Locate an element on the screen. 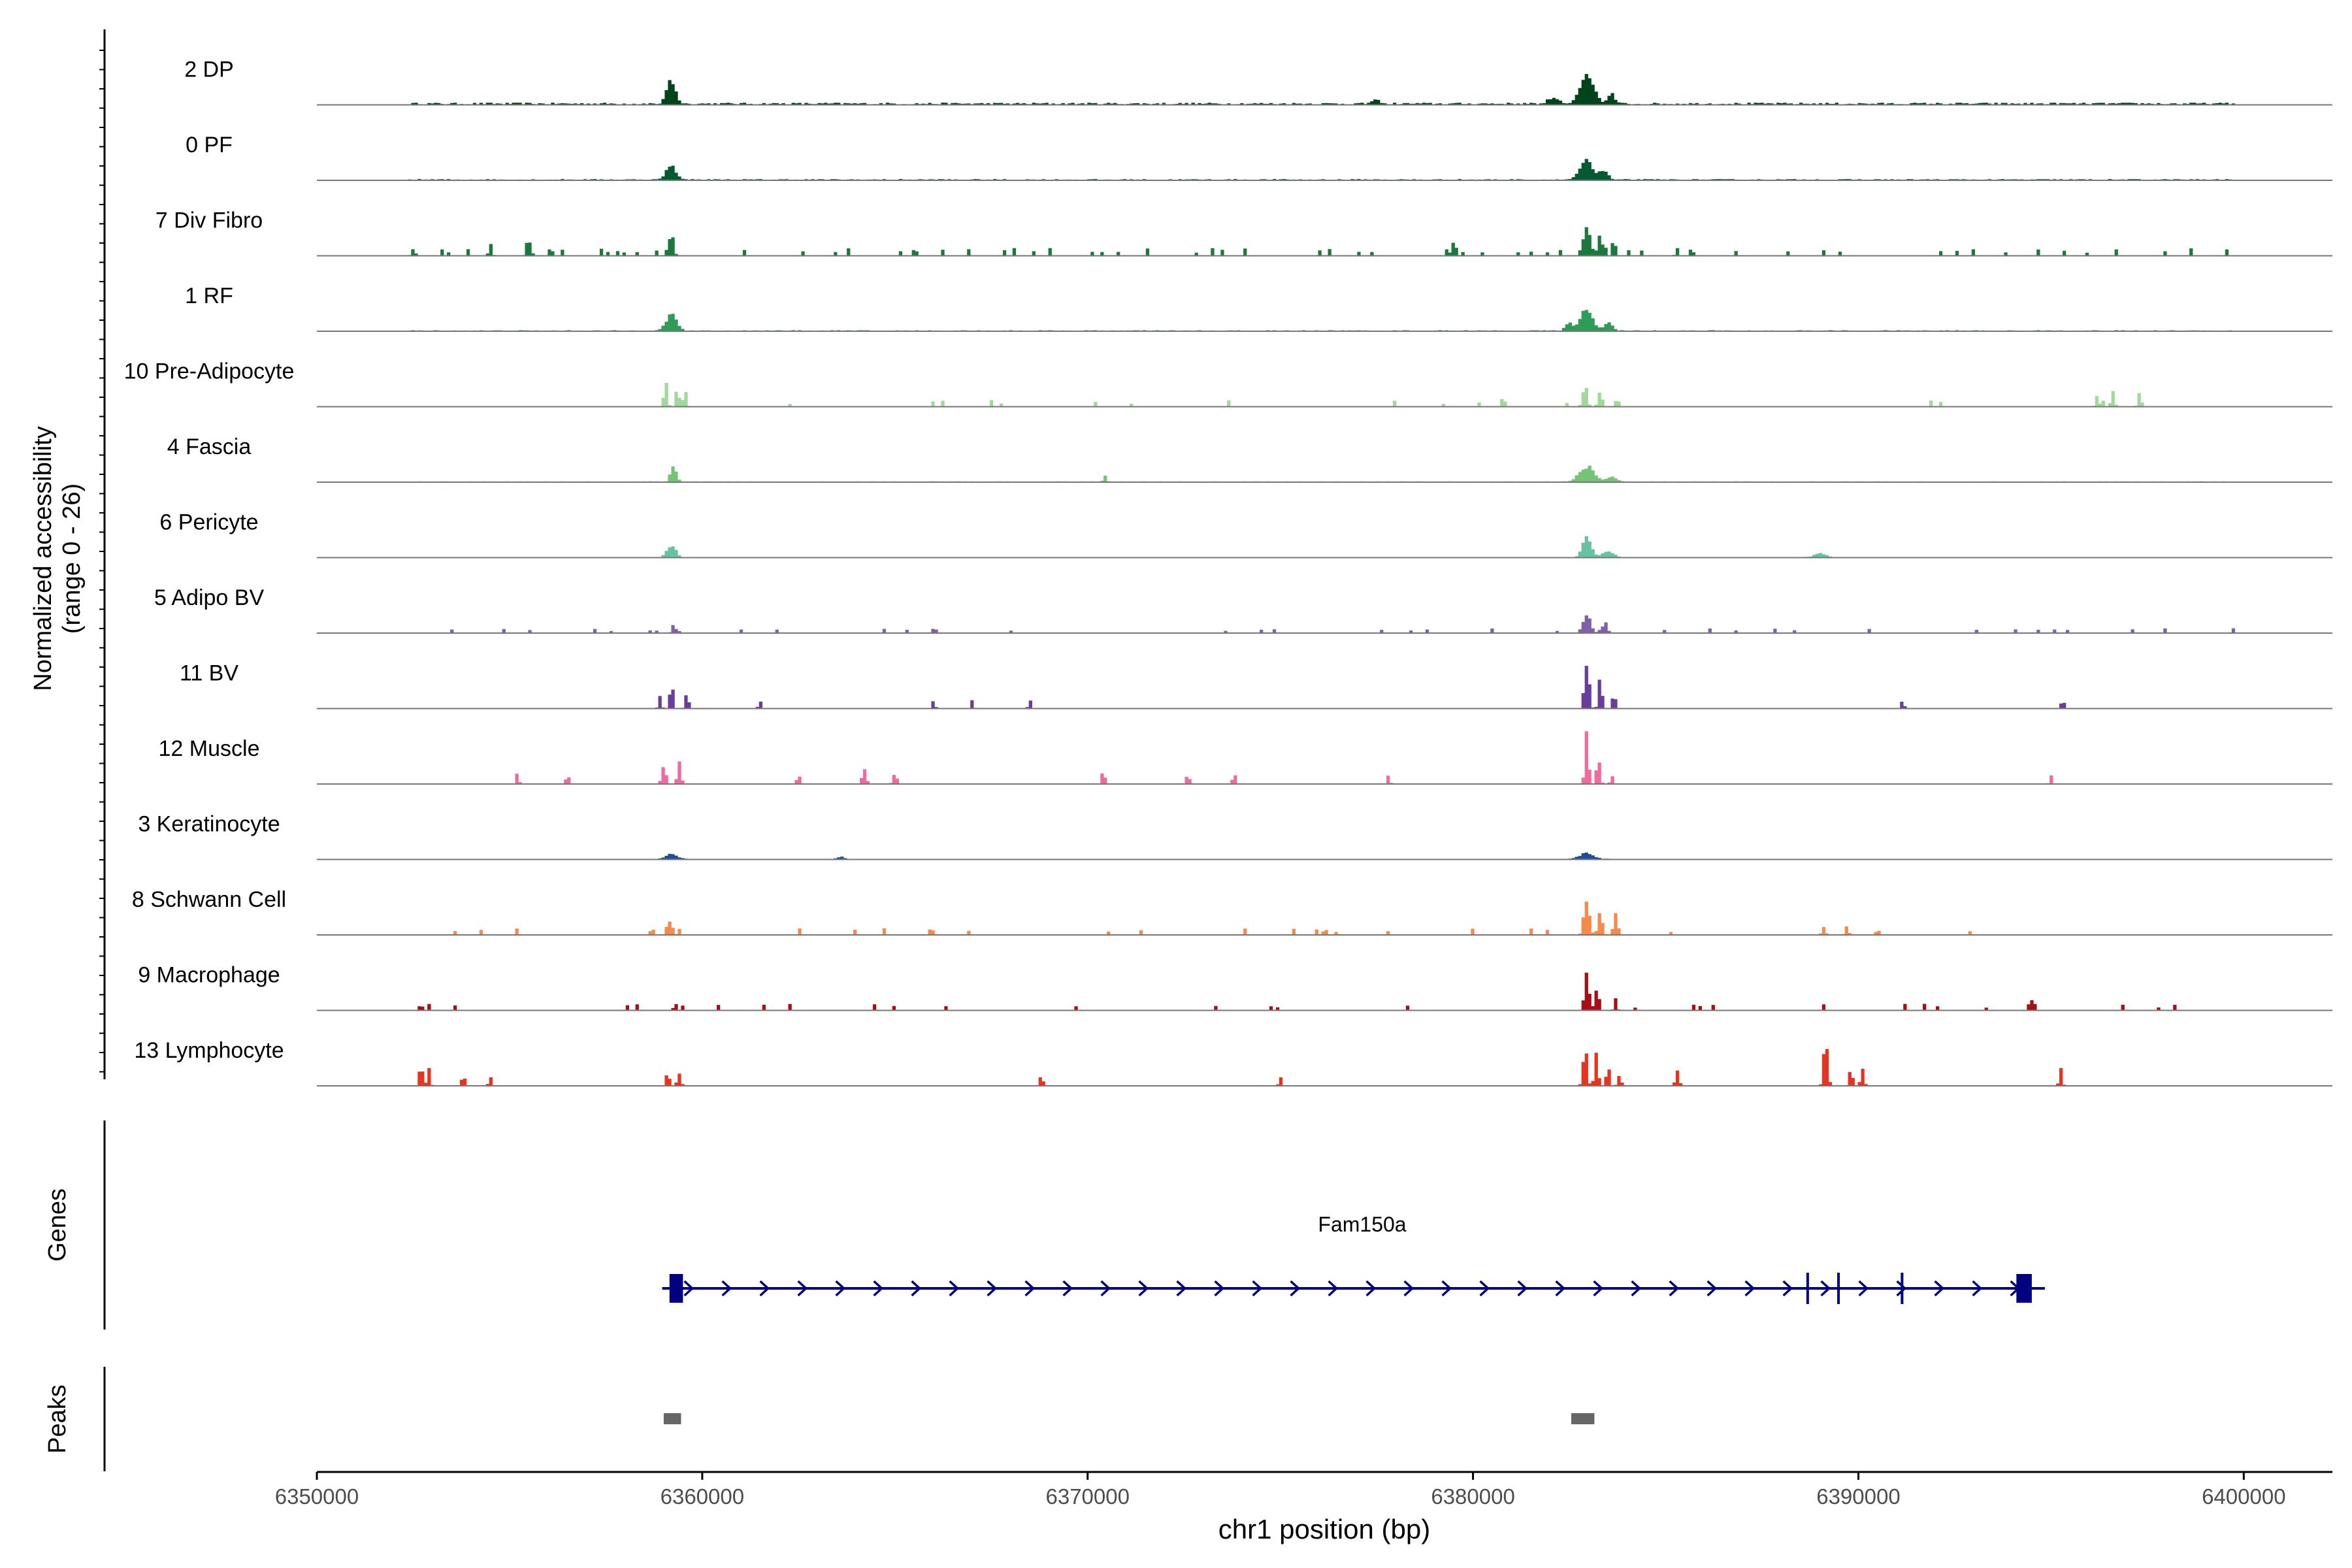  track-label: 0 PF is located at coordinates (209, 145).